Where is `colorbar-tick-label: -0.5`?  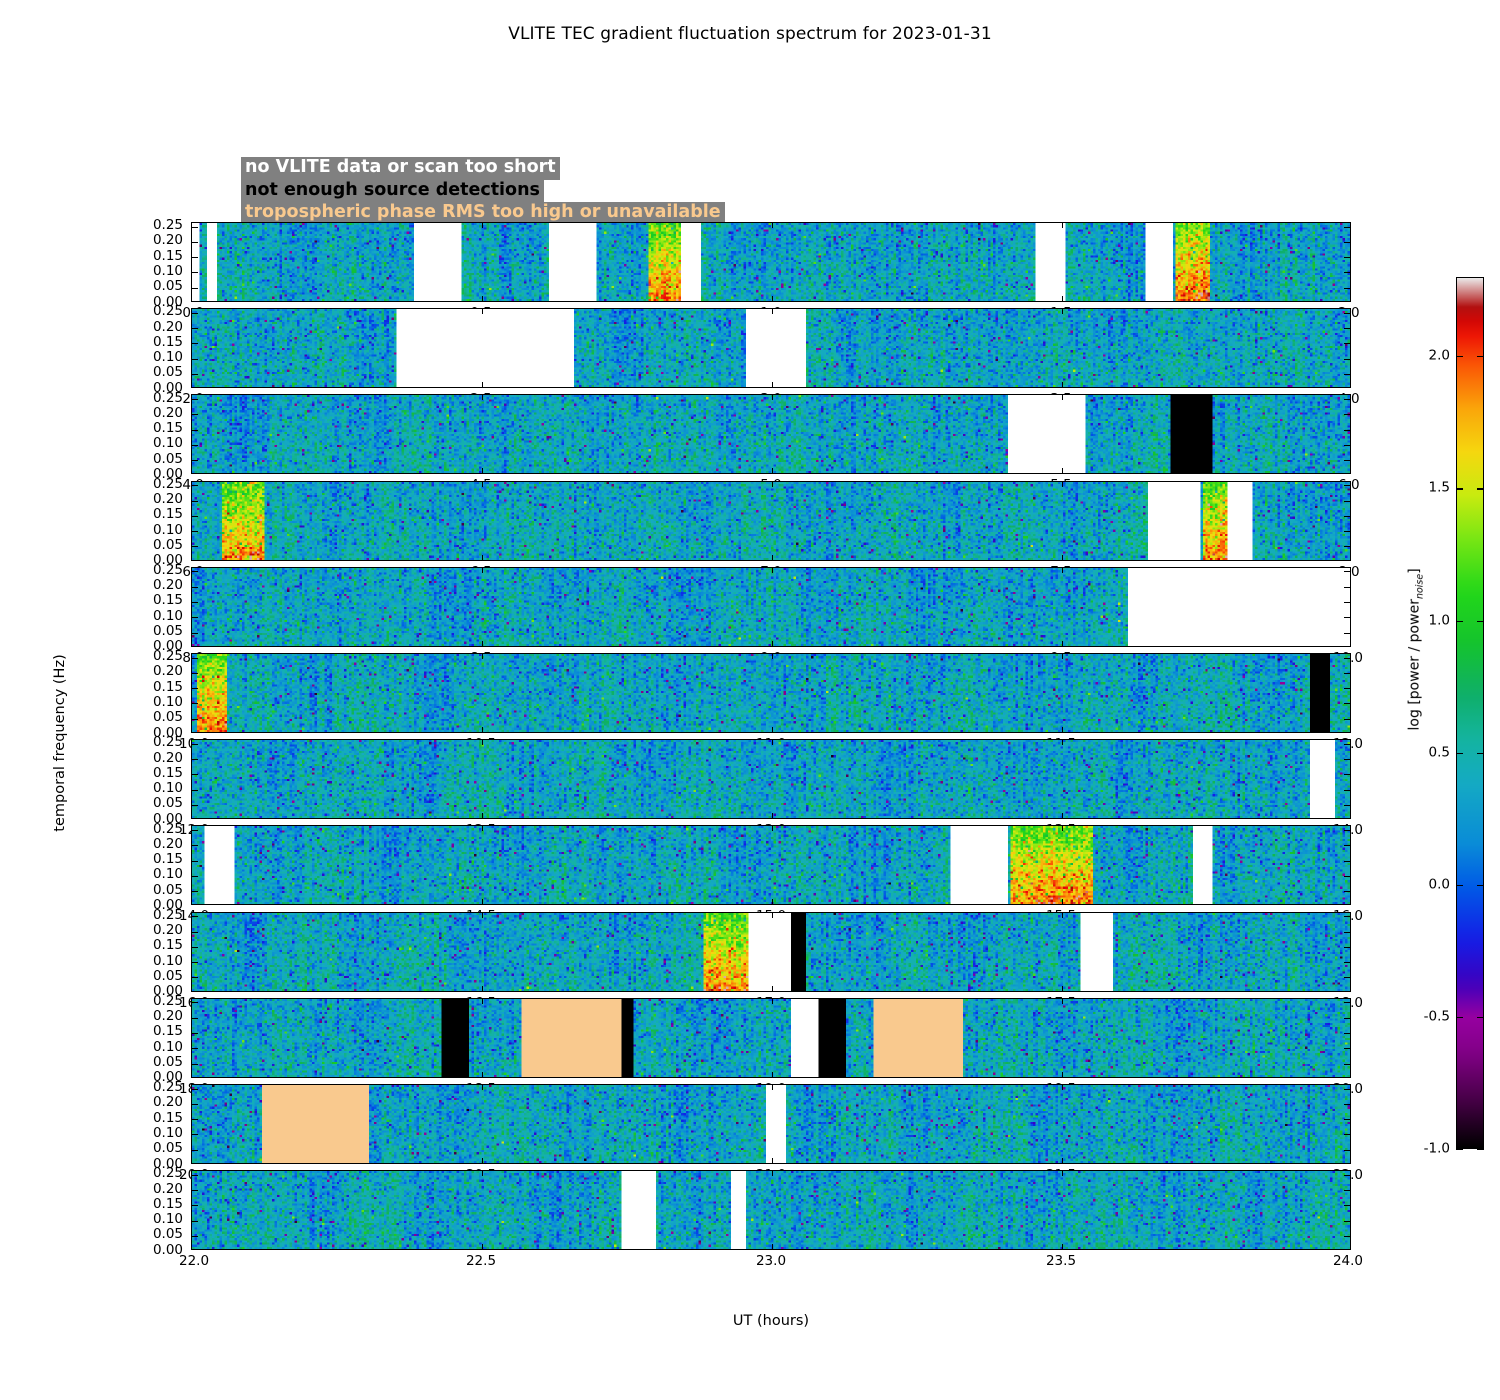 colorbar-tick-label: -0.5 is located at coordinates (1436, 1016).